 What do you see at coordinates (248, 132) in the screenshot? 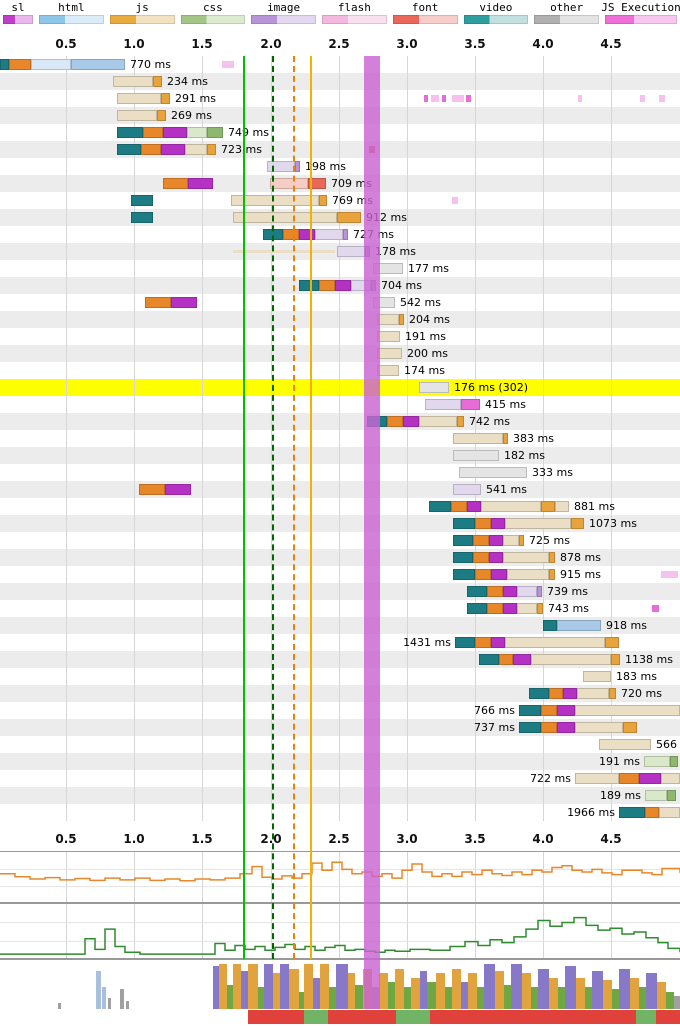
I see `request-timing-label: 749 ms` at bounding box center [248, 132].